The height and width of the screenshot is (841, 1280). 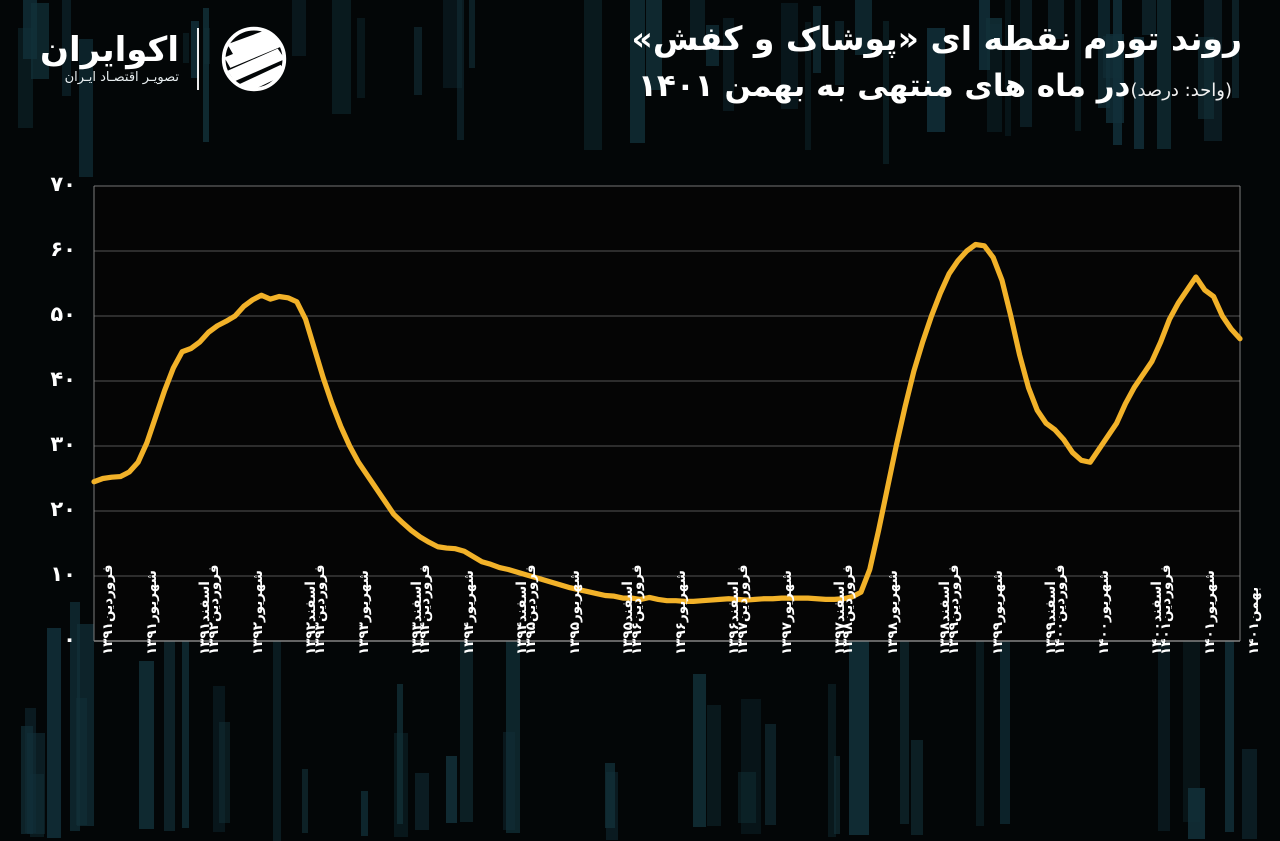 I want to click on x-tick-label: فروردین۱۴۰۱, so click(x=1165, y=609).